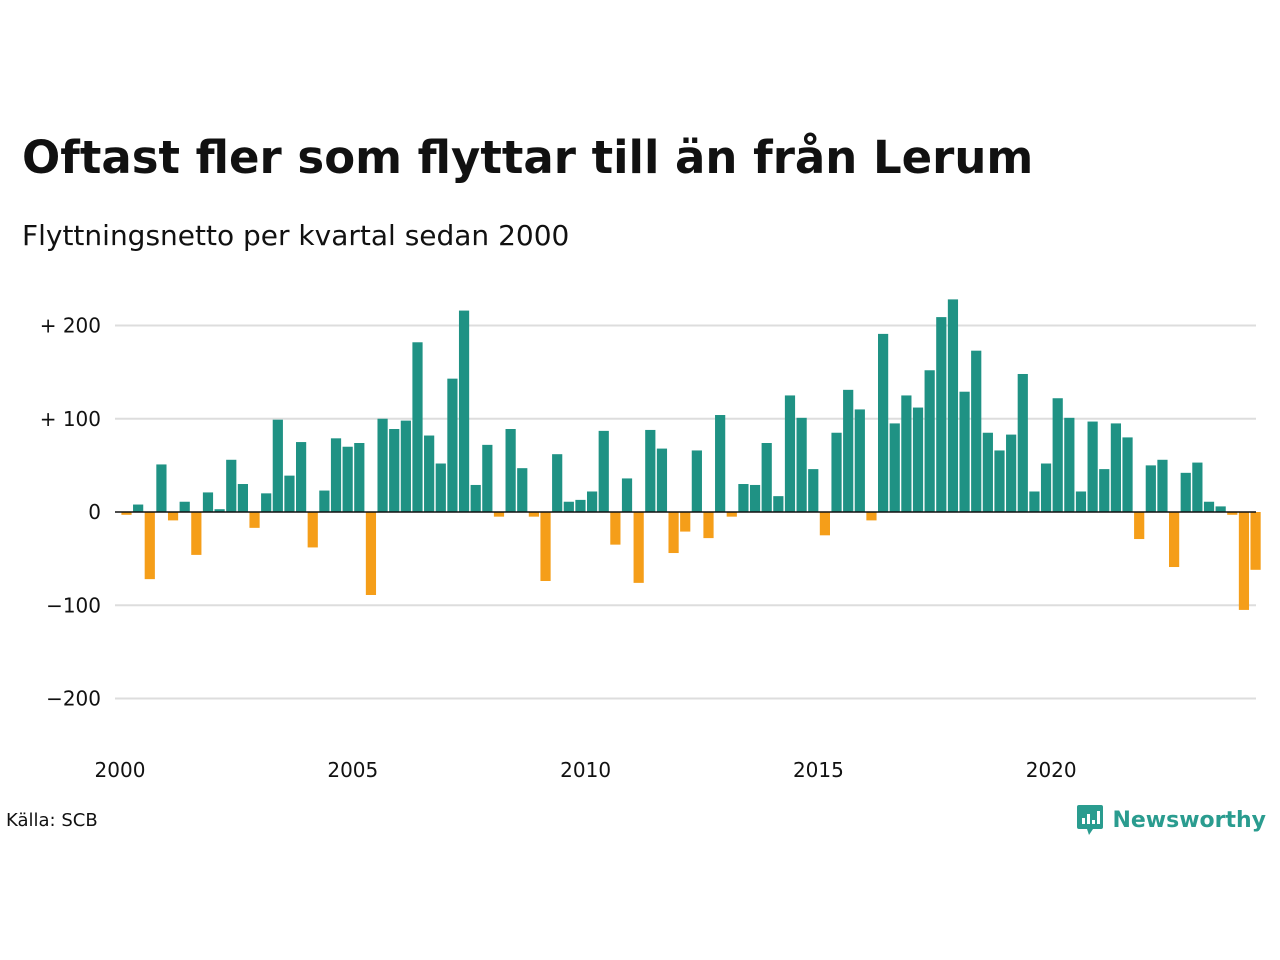 The height and width of the screenshot is (960, 1280). What do you see at coordinates (352, 770) in the screenshot?
I see `x-tick-label: 2005` at bounding box center [352, 770].